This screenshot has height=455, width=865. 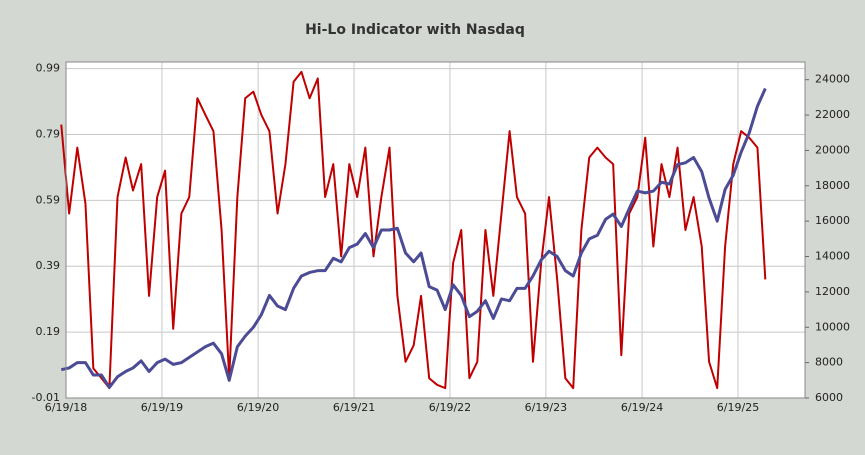 I want to click on x-tick-label: 6/19/20, so click(x=258, y=407).